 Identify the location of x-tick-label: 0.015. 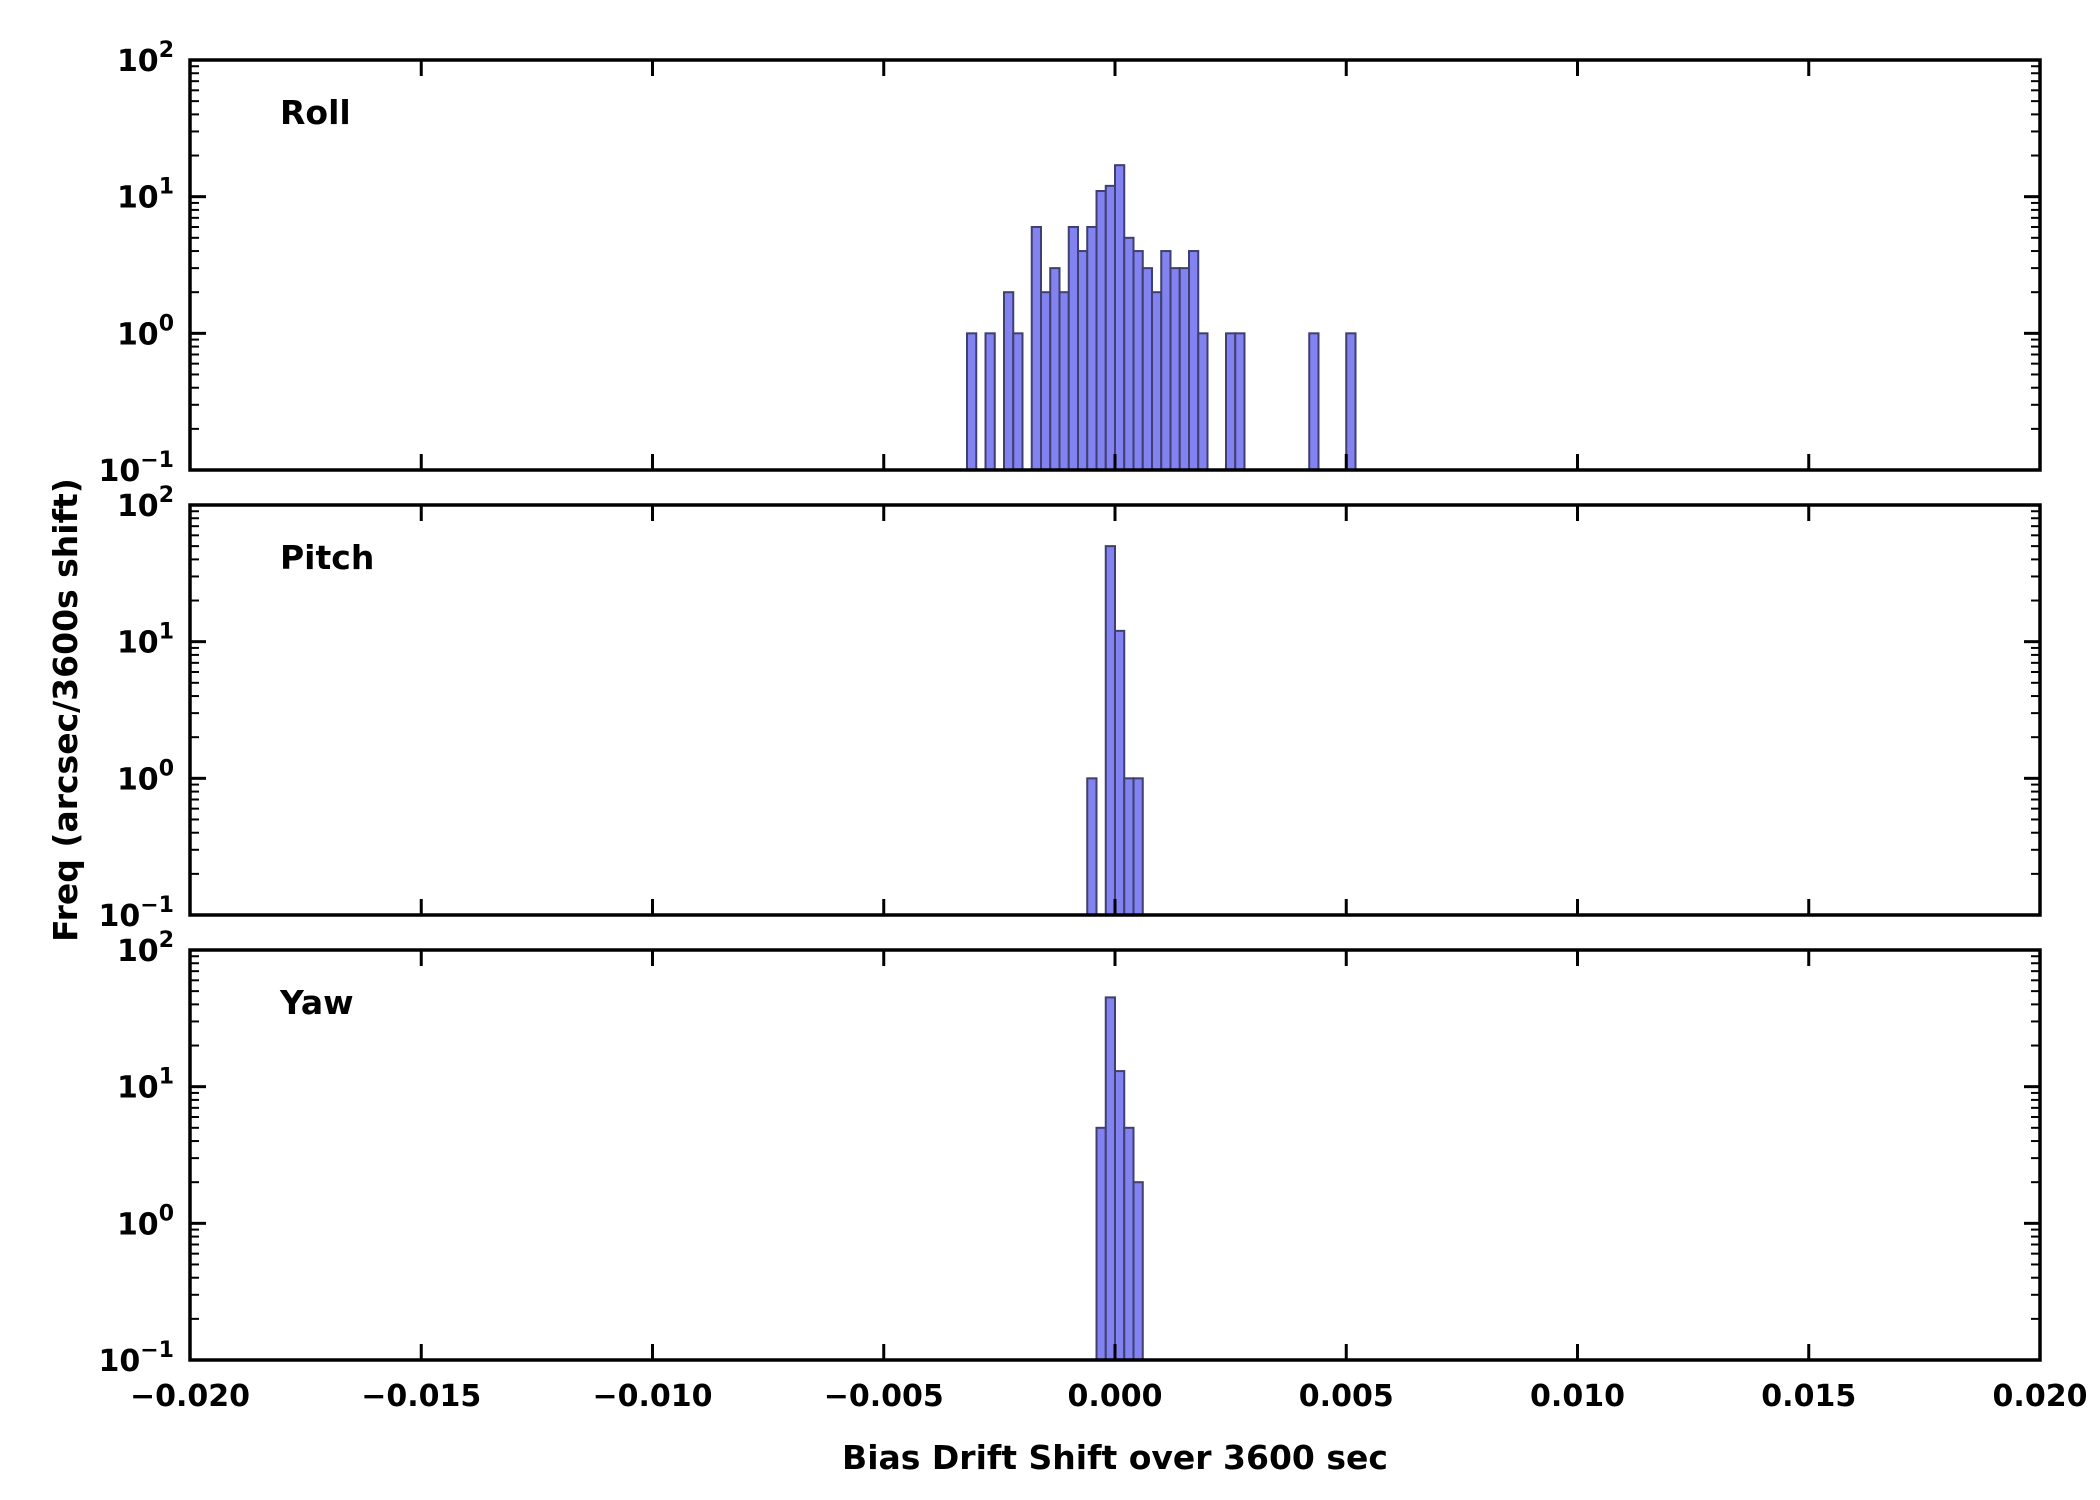
(1808, 1396).